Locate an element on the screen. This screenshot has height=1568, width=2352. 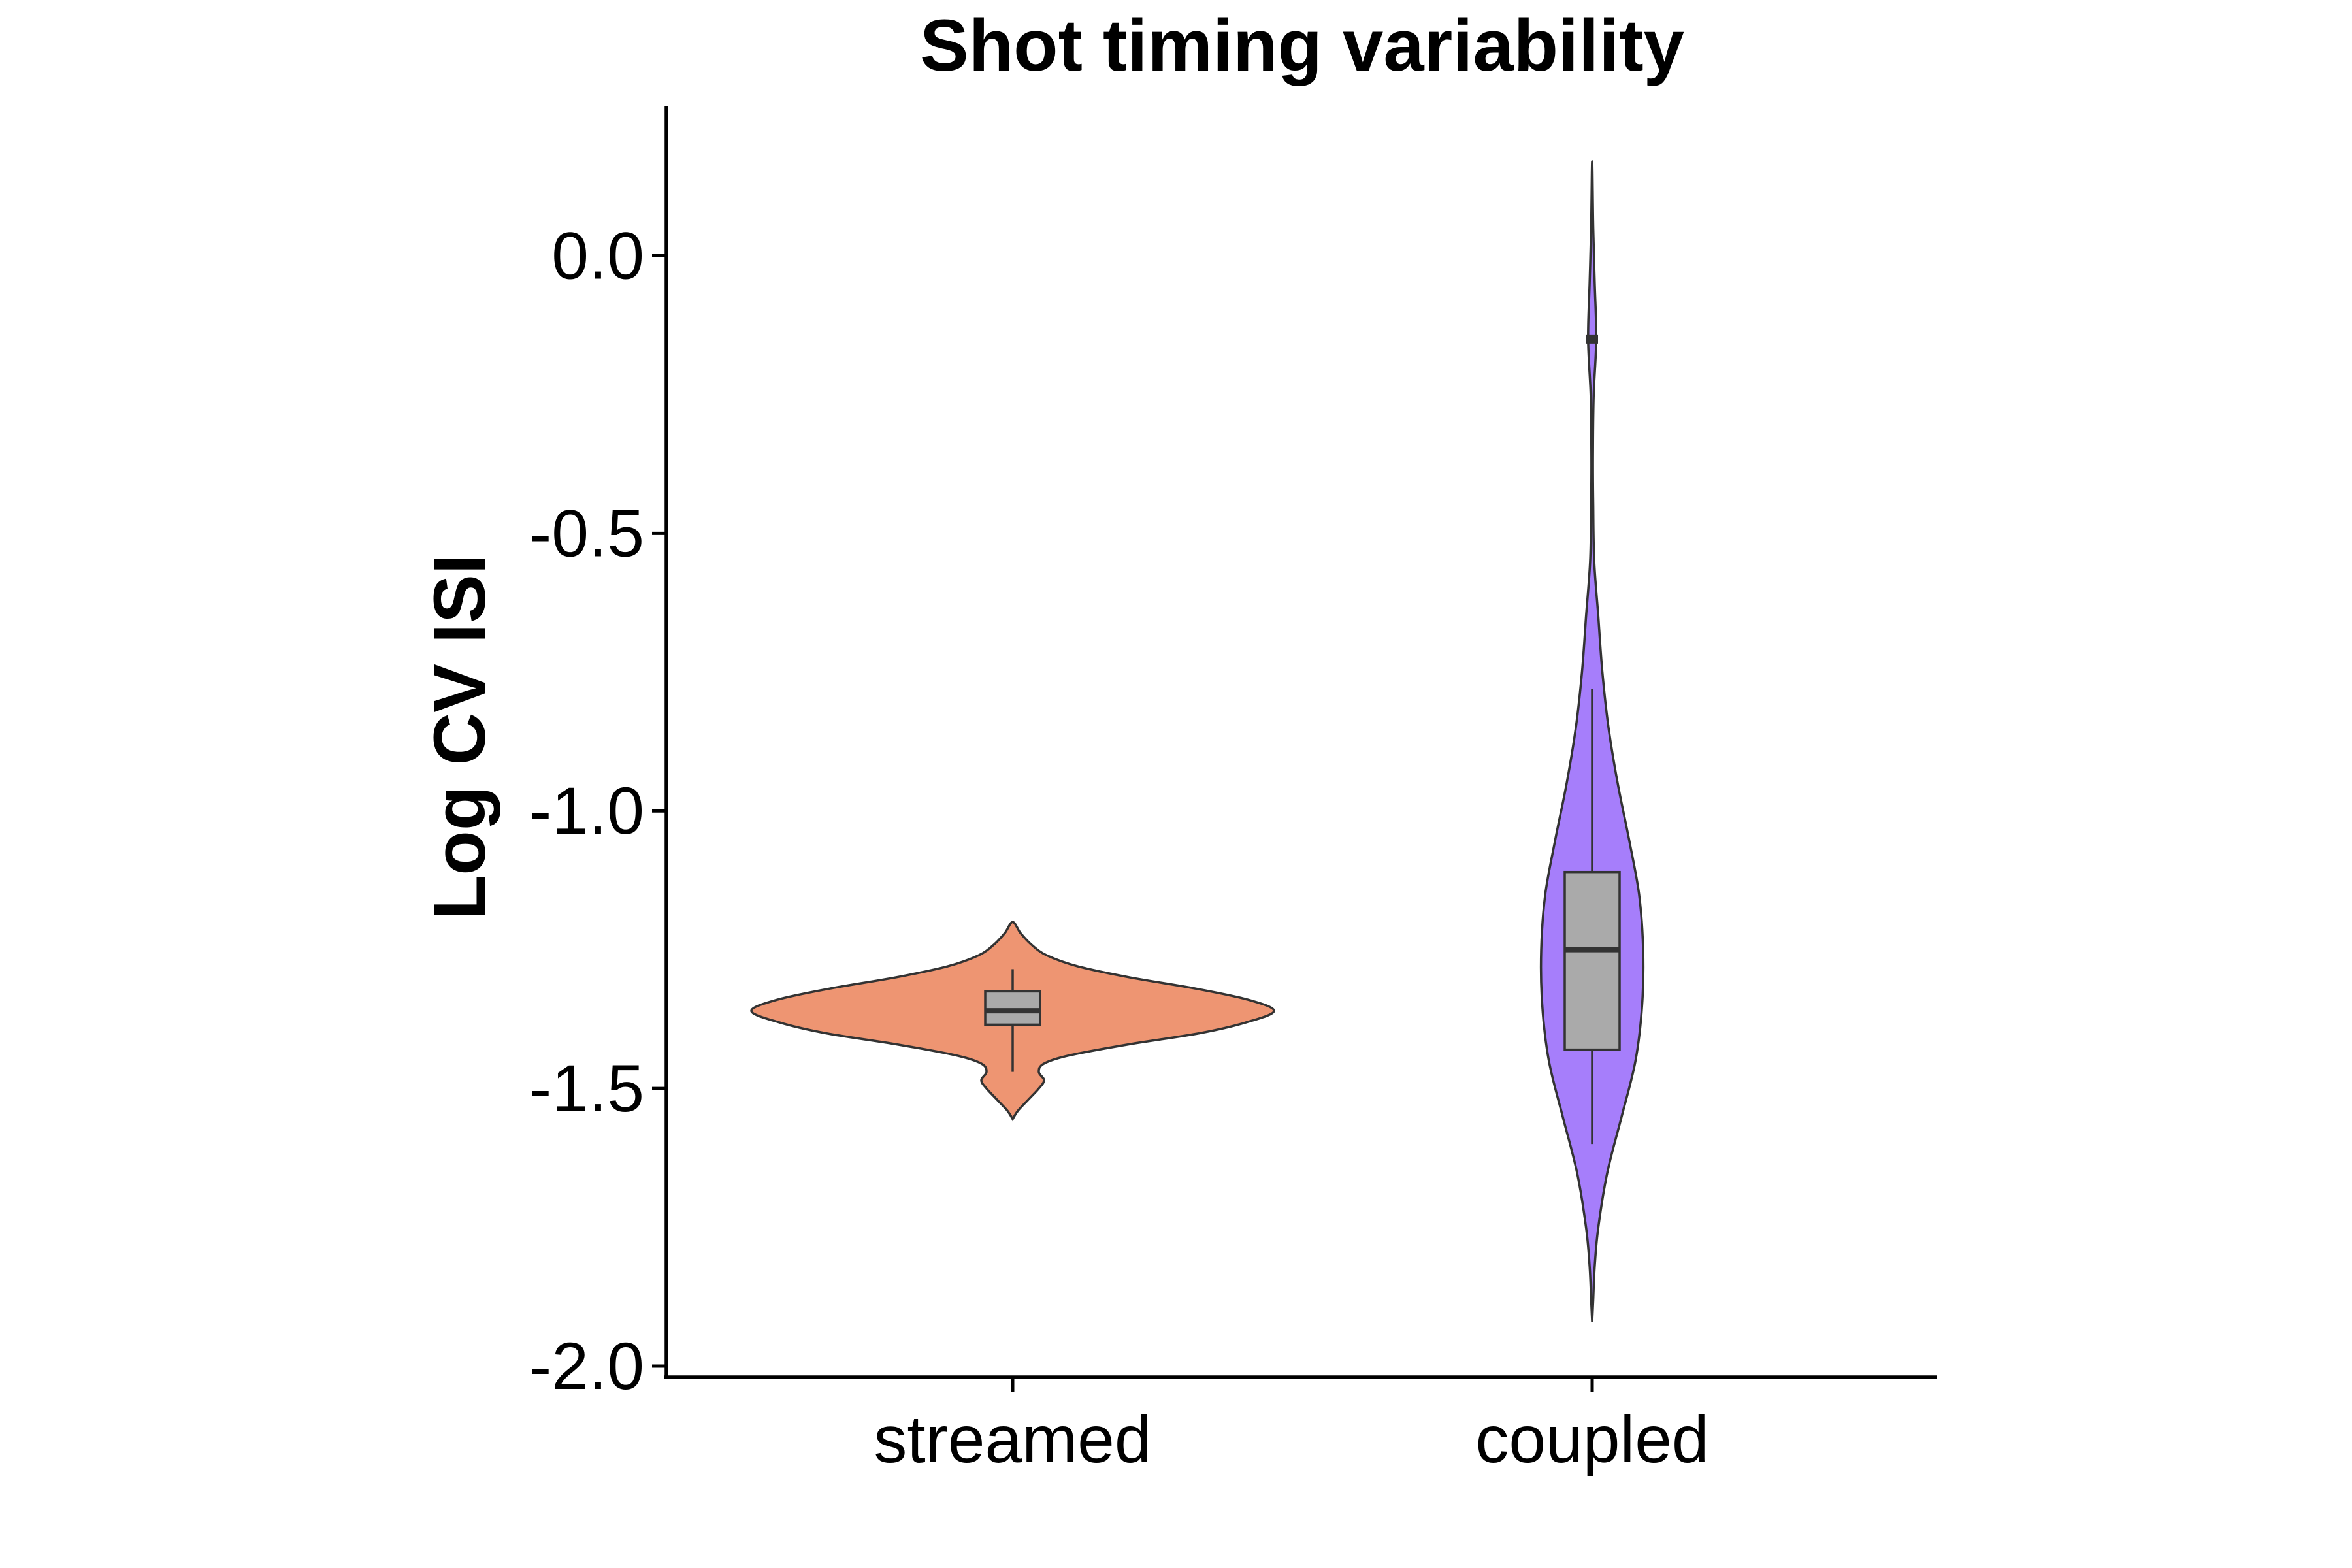
y-tick-label: 0.0 is located at coordinates (597, 255).